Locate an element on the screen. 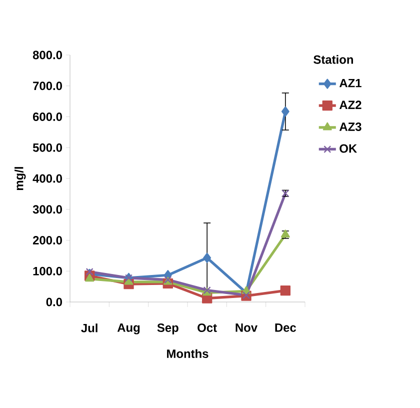 This screenshot has height=408, width=420. y-tick-label: 0.0 is located at coordinates (54, 302).